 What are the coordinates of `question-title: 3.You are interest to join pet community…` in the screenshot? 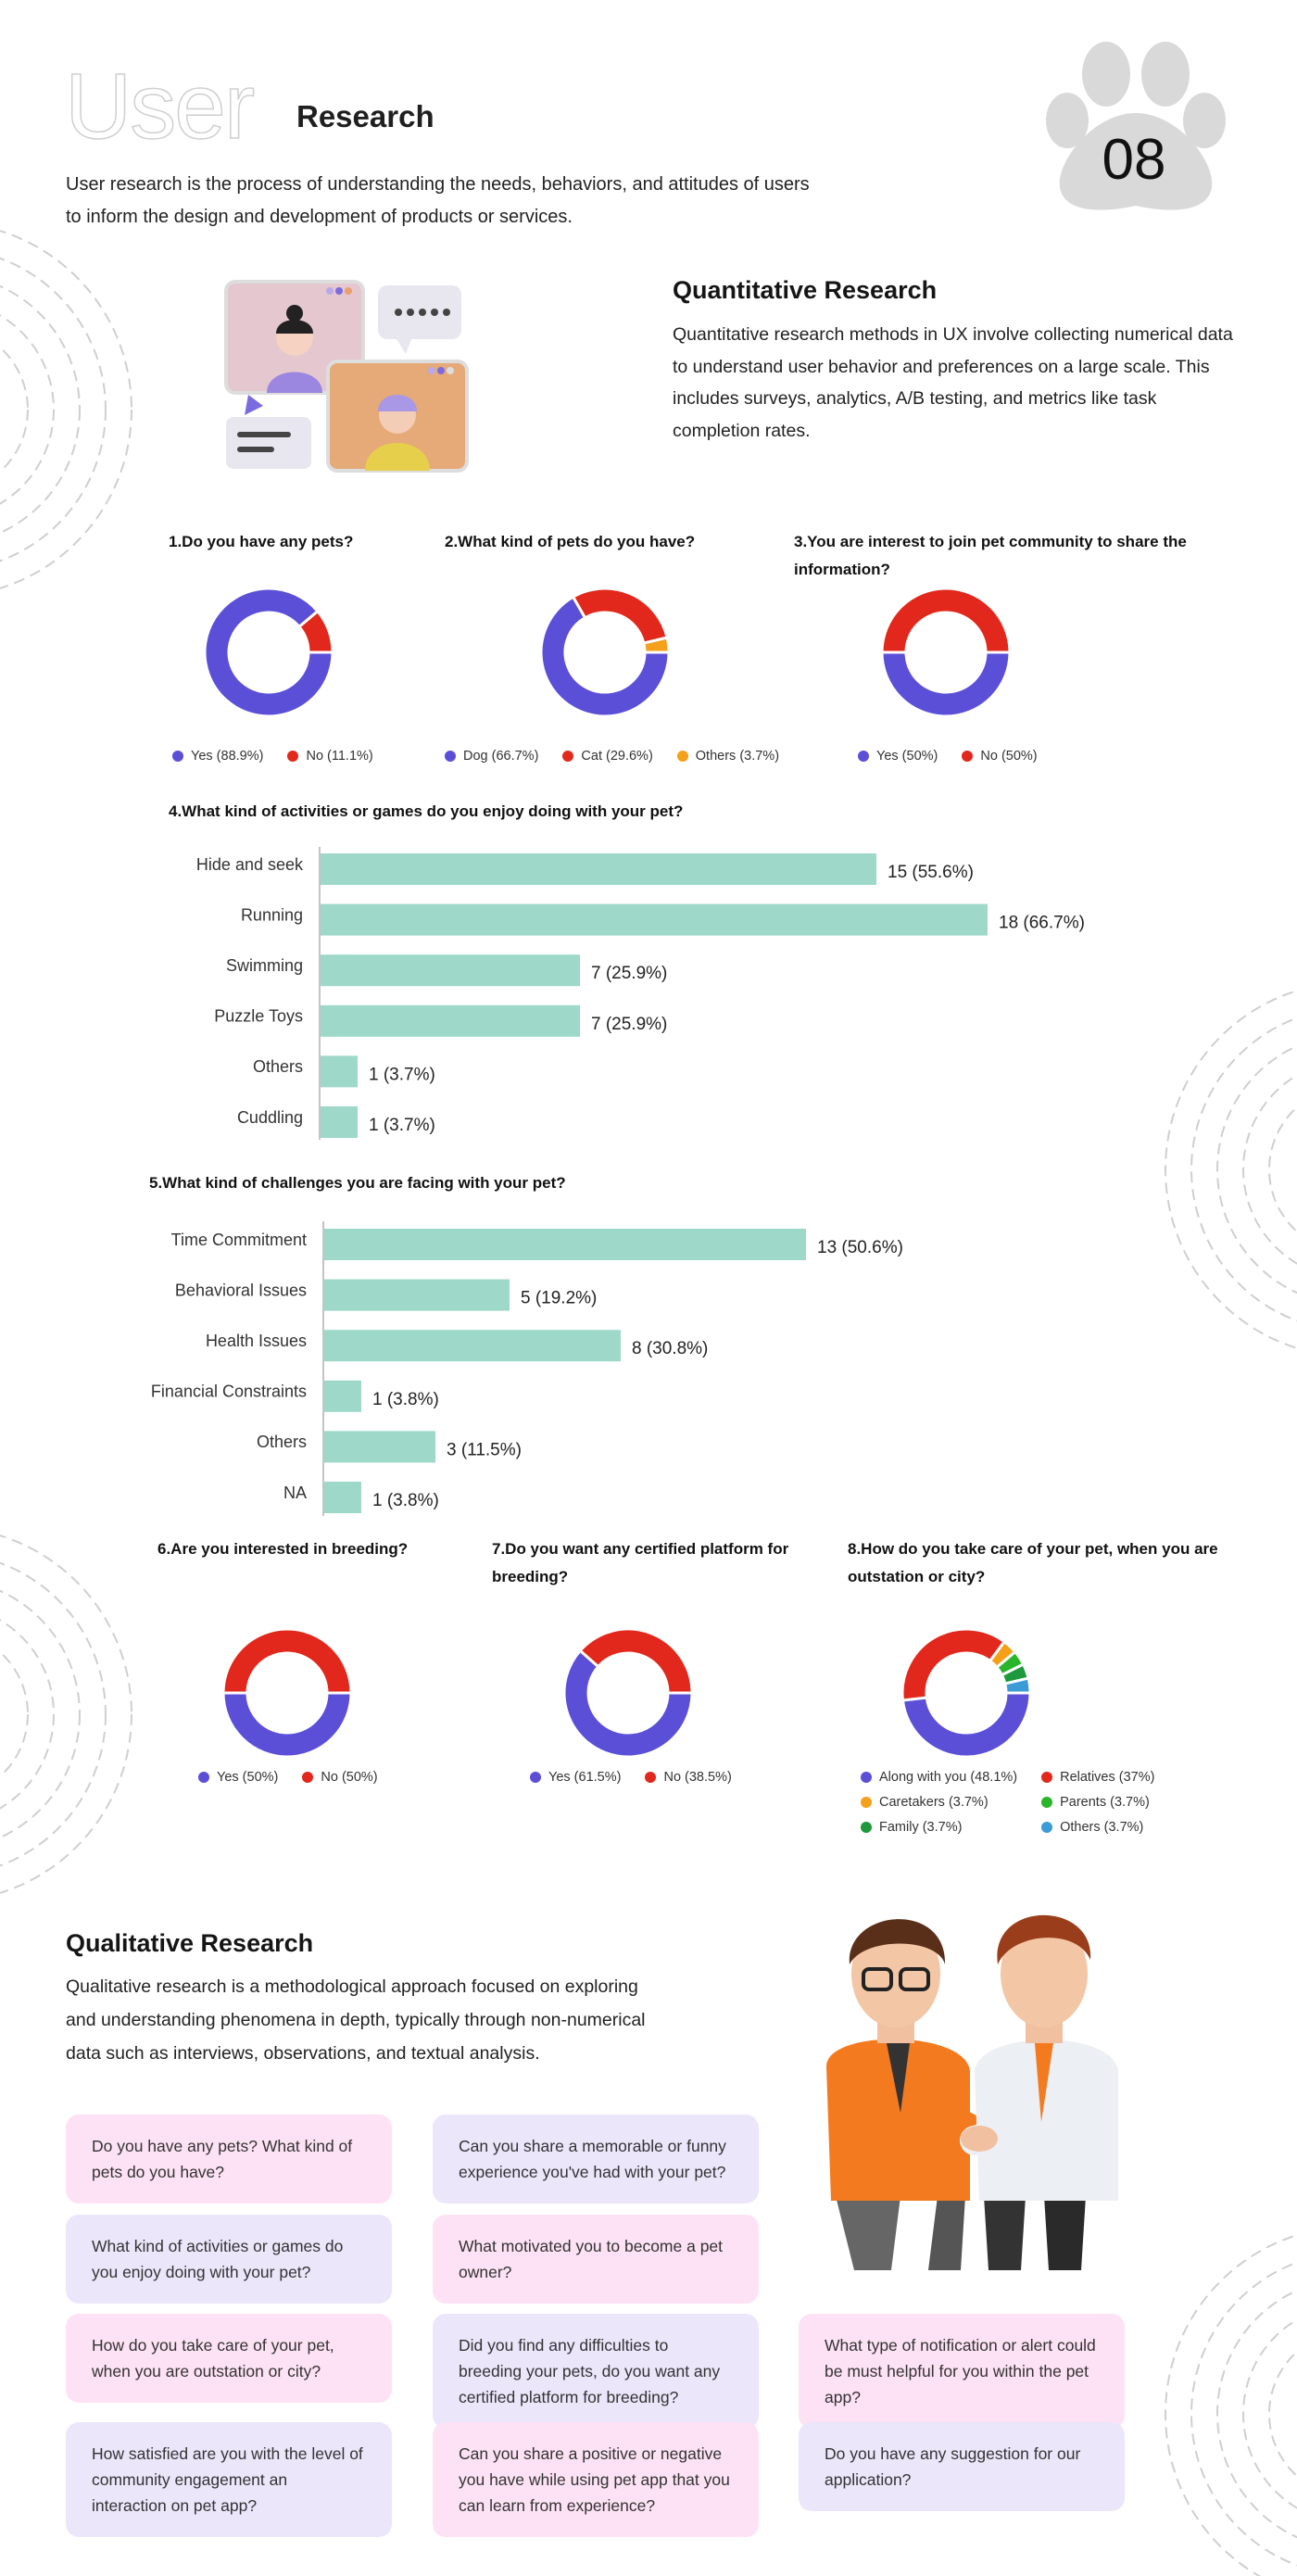 It's located at (990, 556).